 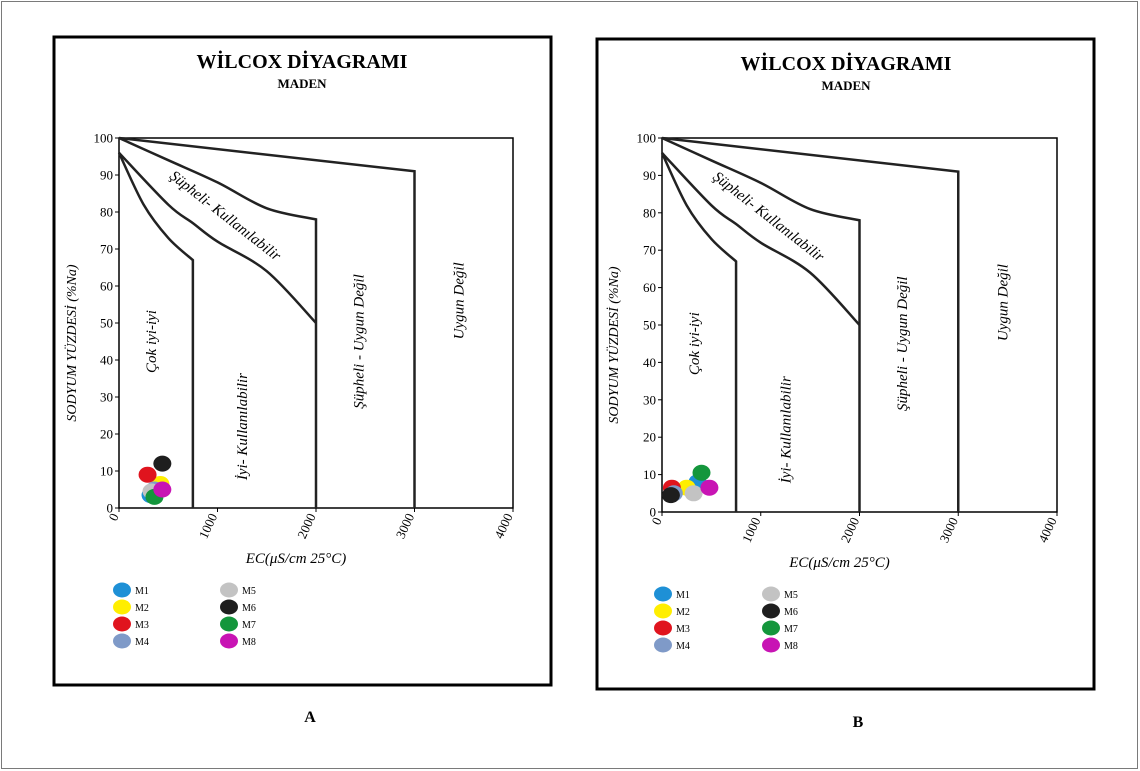 I want to click on panel-a-legend: M1 M2 M3 M4 M5 M6 M7 M8, so click(x=184, y=615).